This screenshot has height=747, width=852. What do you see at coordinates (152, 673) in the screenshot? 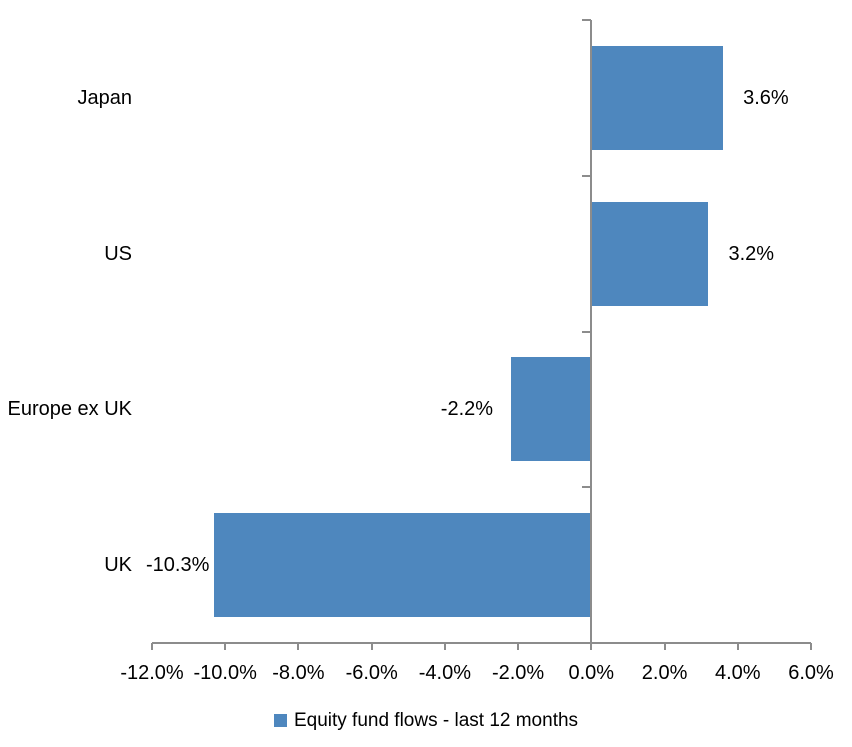
I see `x-axis-tick-label: -12.0%` at bounding box center [152, 673].